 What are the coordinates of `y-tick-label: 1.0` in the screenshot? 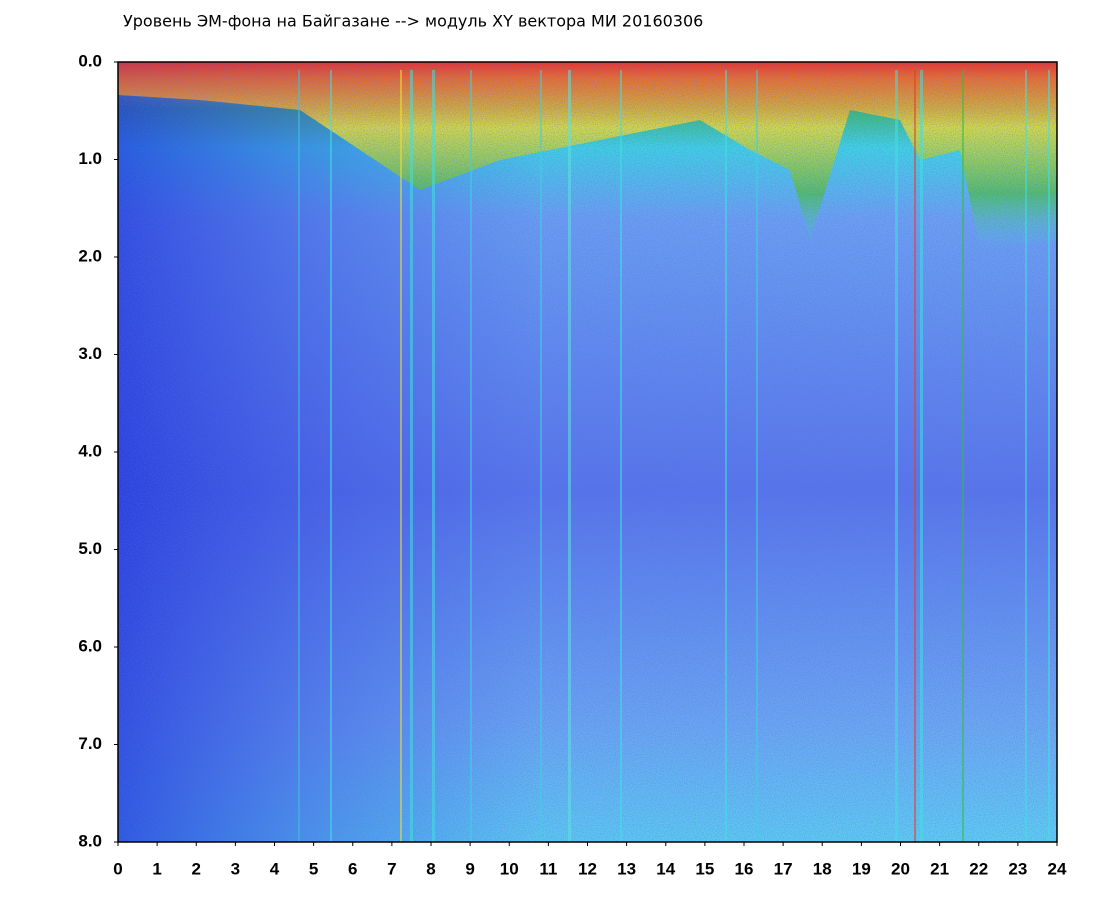 It's located at (90, 158).